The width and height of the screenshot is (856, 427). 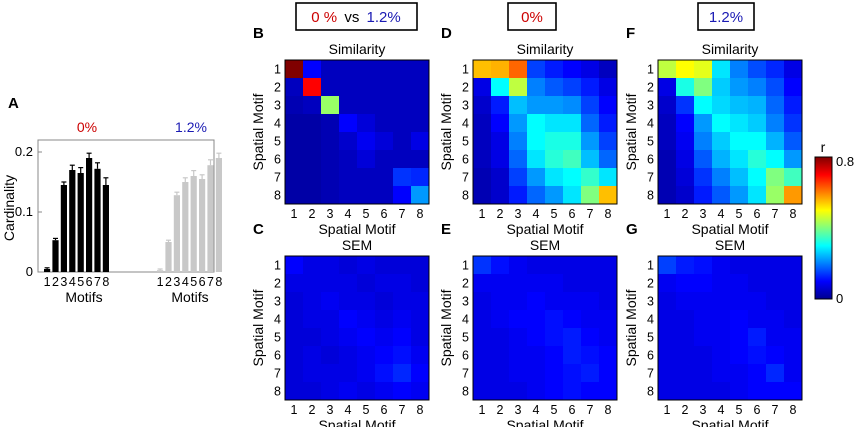 I want to click on heatmap-frame, so click(x=545, y=328).